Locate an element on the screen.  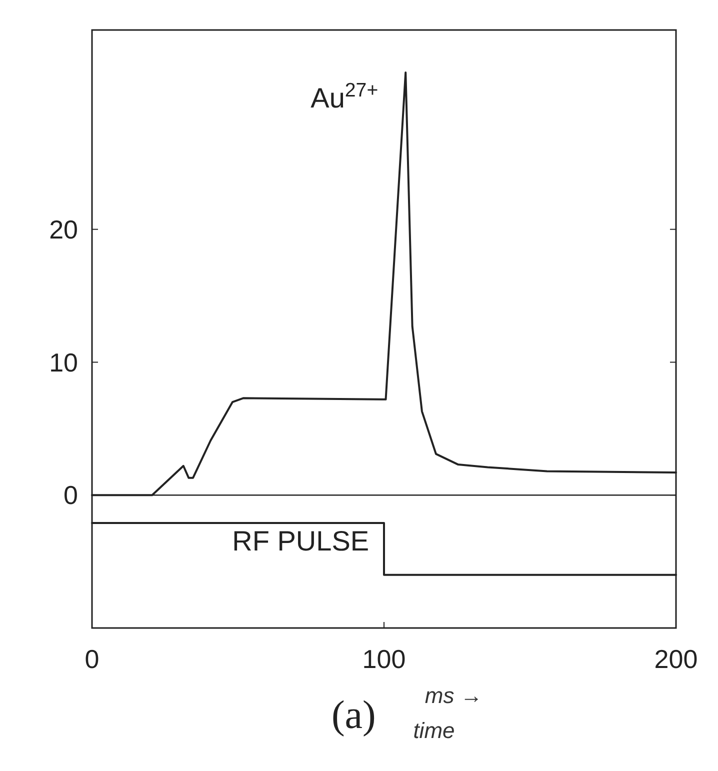
y-tick-label: 10 is located at coordinates (63, 362).